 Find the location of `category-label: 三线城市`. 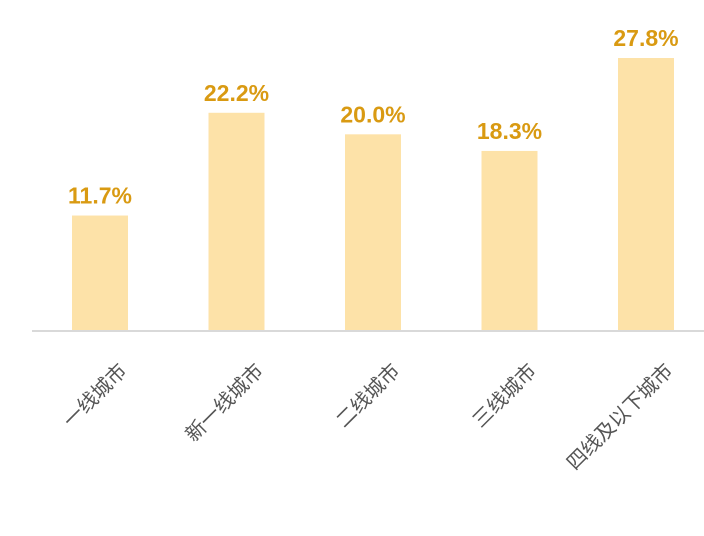

category-label: 三线城市 is located at coordinates (504, 396).